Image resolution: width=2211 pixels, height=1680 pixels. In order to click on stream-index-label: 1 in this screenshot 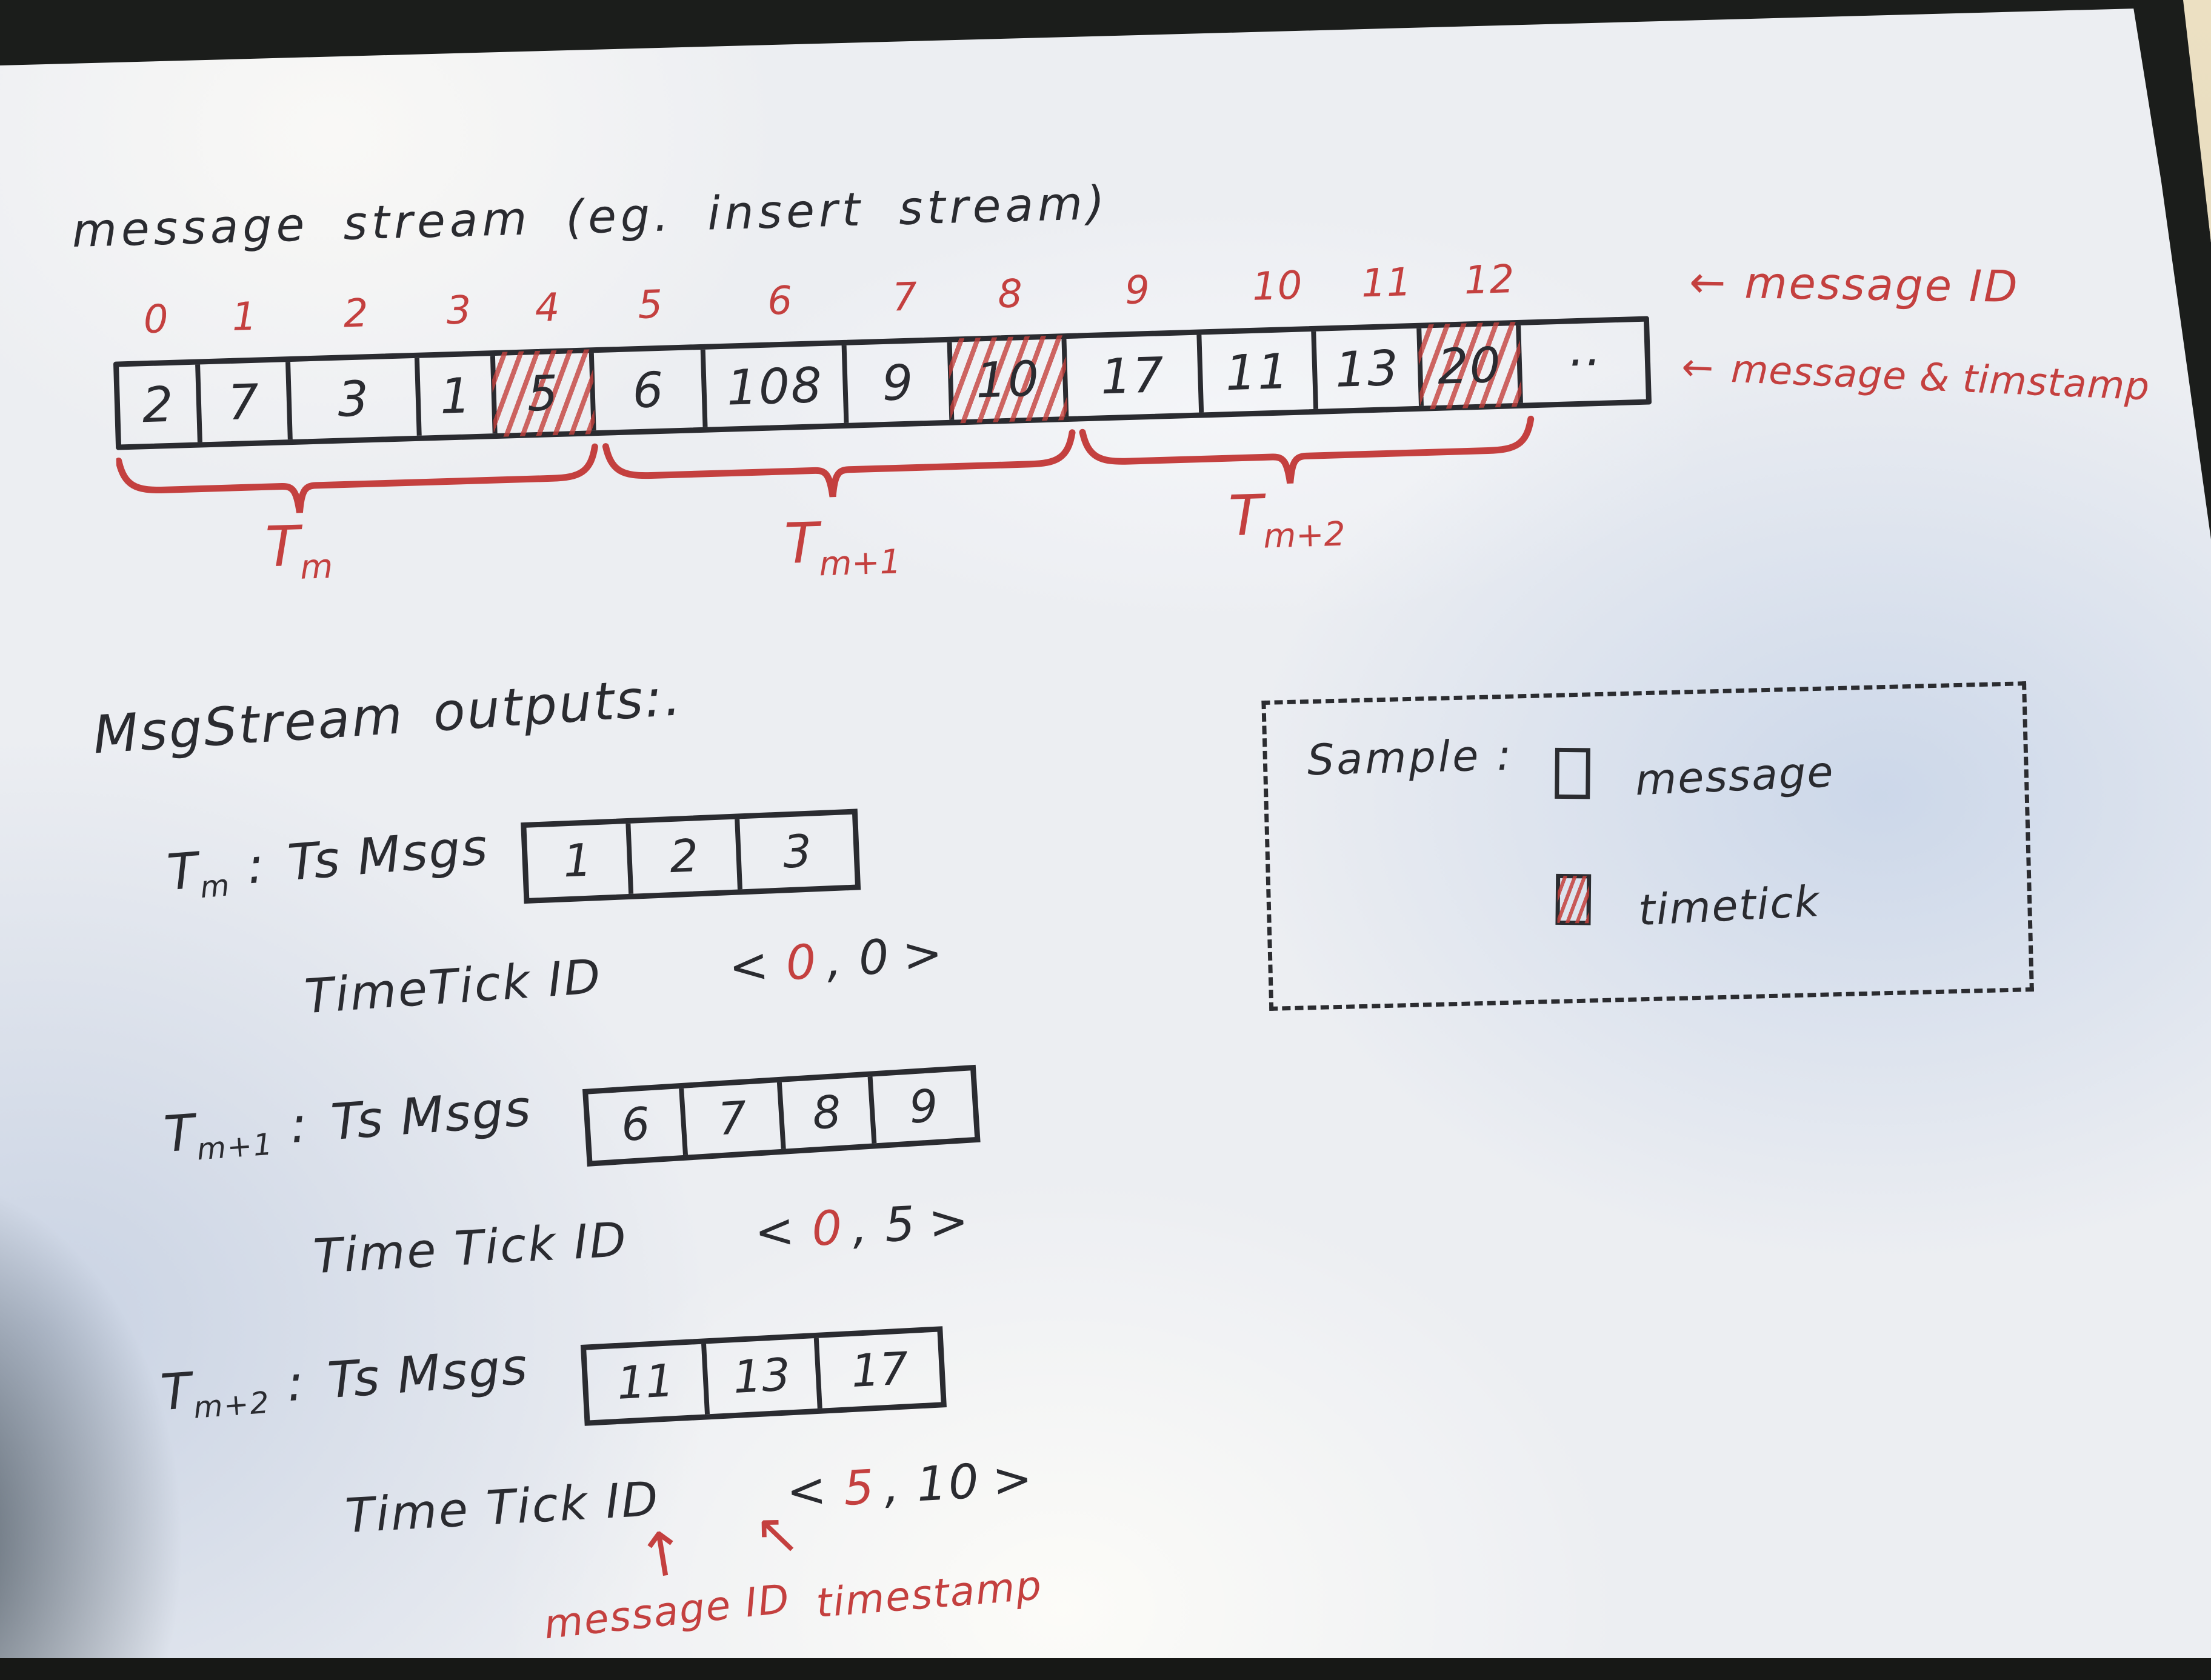, I will do `click(244, 317)`.